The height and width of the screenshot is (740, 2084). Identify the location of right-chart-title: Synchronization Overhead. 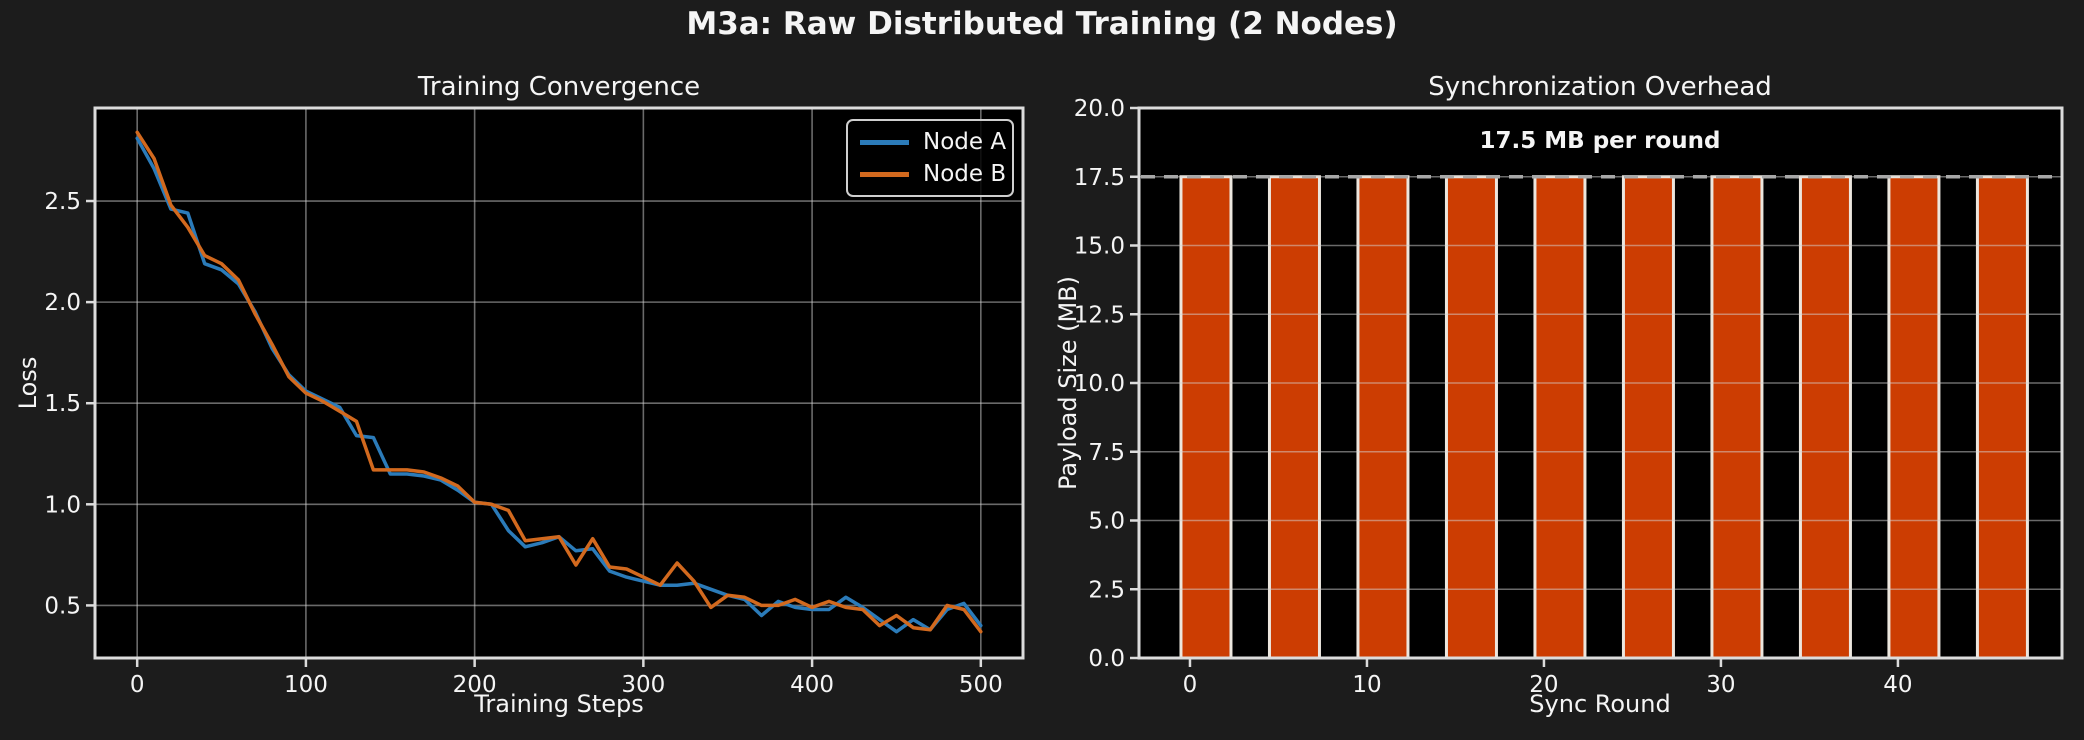
(1600, 87).